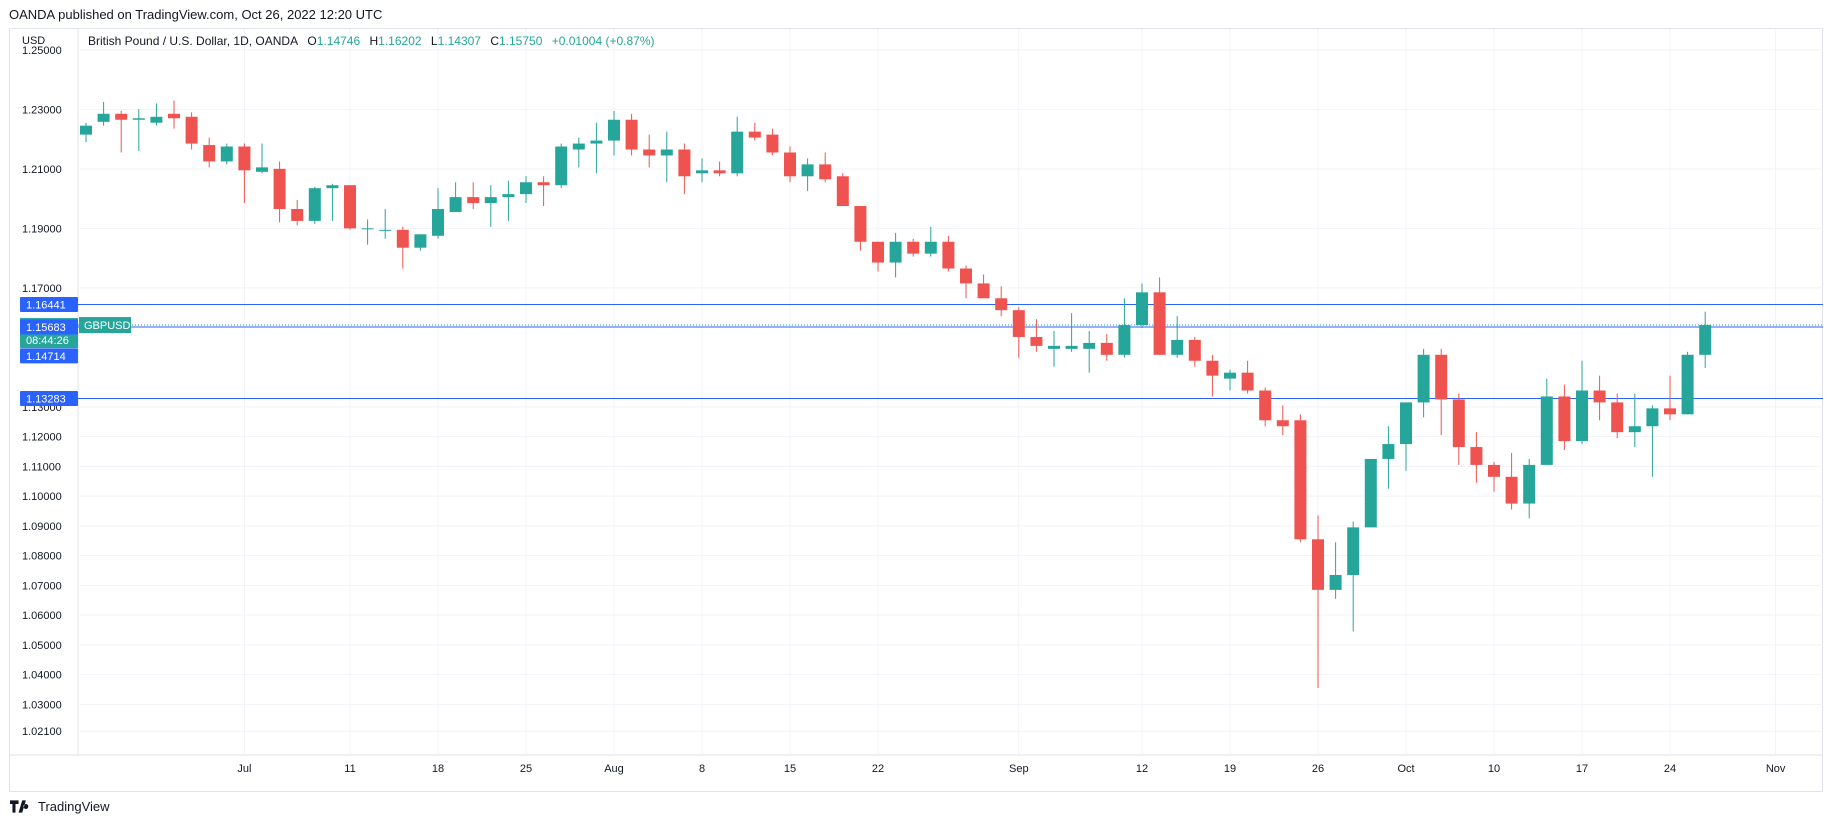 The image size is (1834, 818). What do you see at coordinates (42, 229) in the screenshot?
I see `y-tick-label: 1.19000` at bounding box center [42, 229].